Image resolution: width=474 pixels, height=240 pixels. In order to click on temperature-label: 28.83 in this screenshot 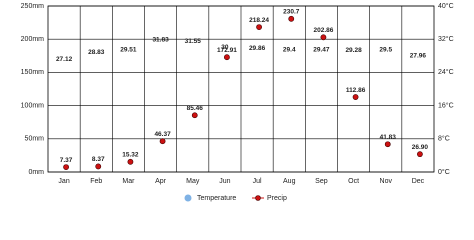, I will do `click(96, 52)`.